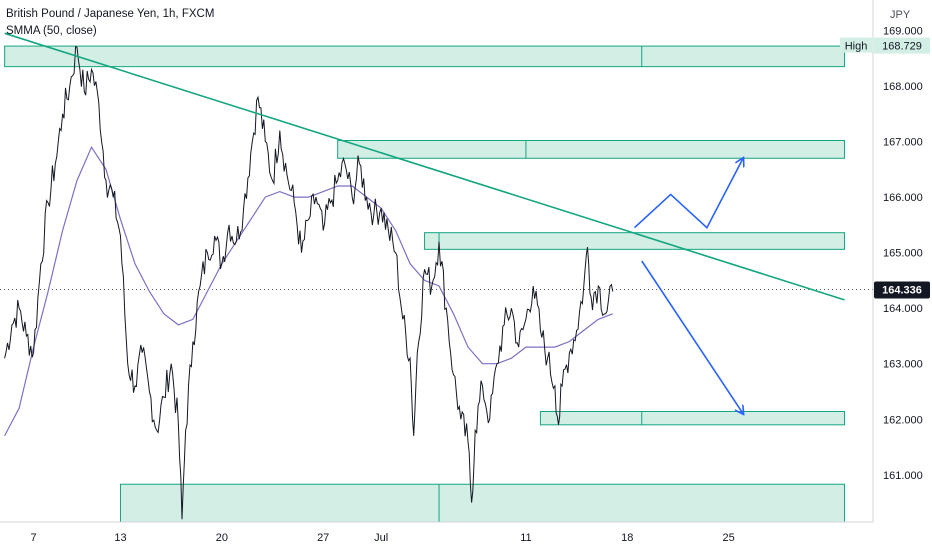 Image resolution: width=932 pixels, height=550 pixels. I want to click on y-tick-label: 165.000, so click(903, 254).